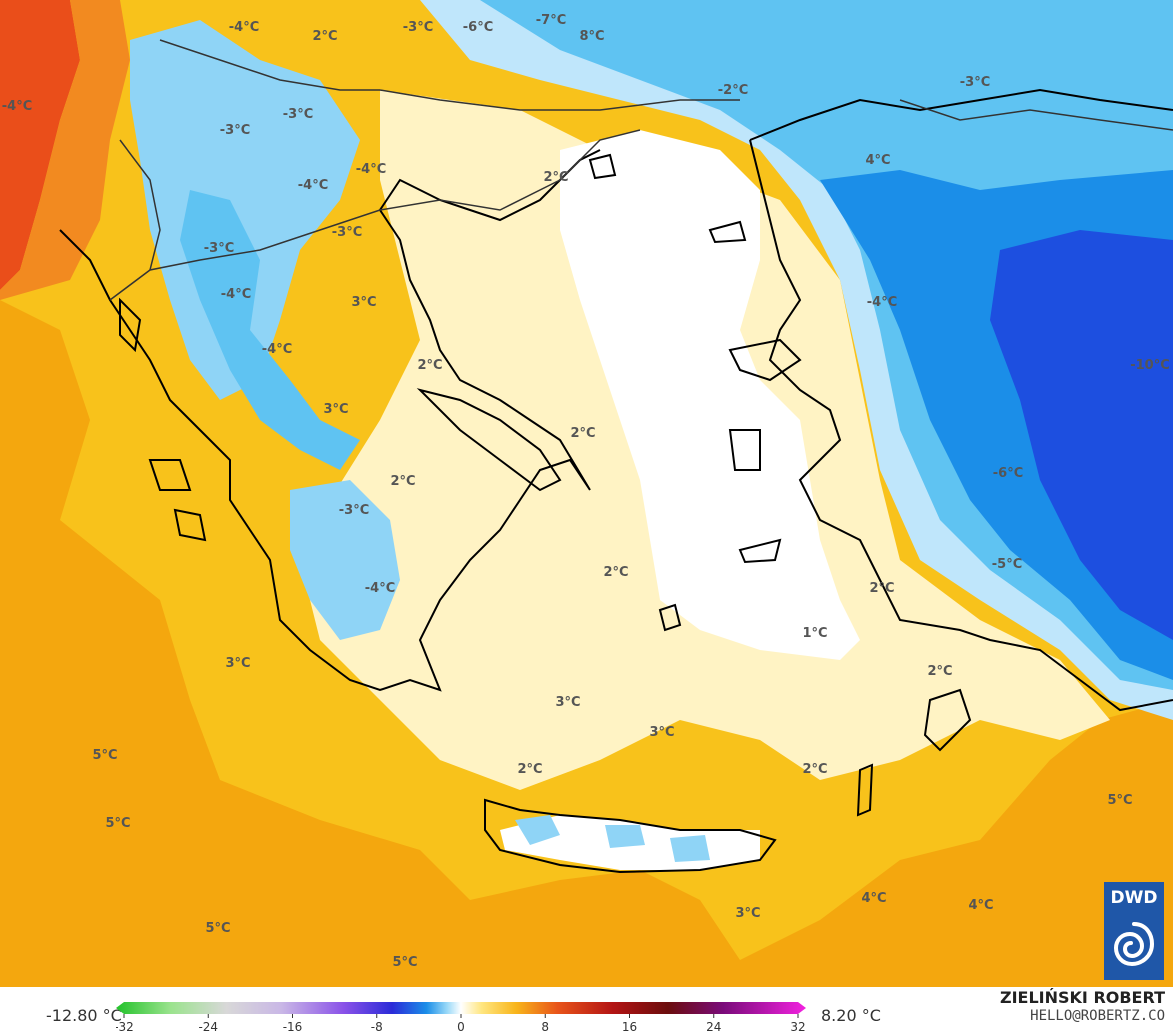 This screenshot has width=1173, height=1035. Describe the element at coordinates (865, 790) in the screenshot. I see `coastline-karpathos` at that location.